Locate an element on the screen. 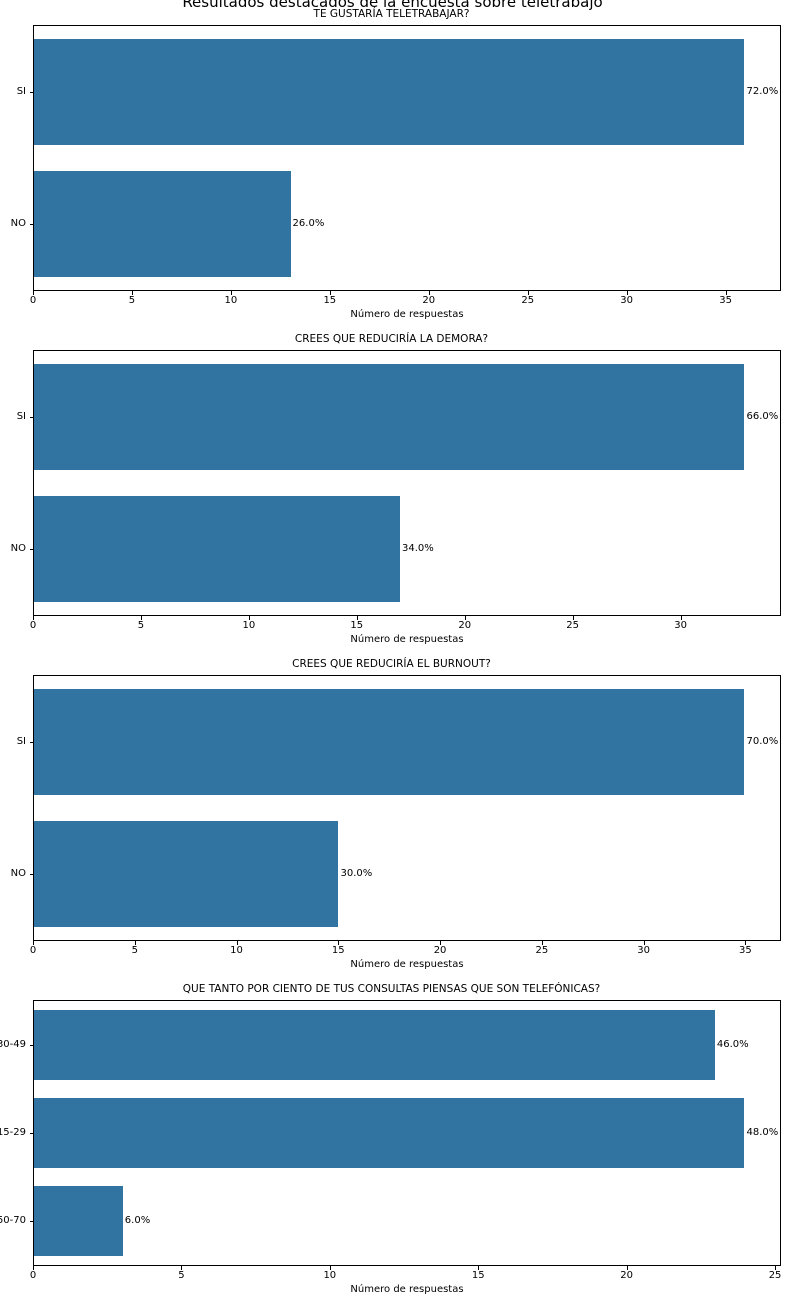 This screenshot has height=1299, width=785. x-axis: 0 5 10 15 20 25 is located at coordinates (405, 1274).